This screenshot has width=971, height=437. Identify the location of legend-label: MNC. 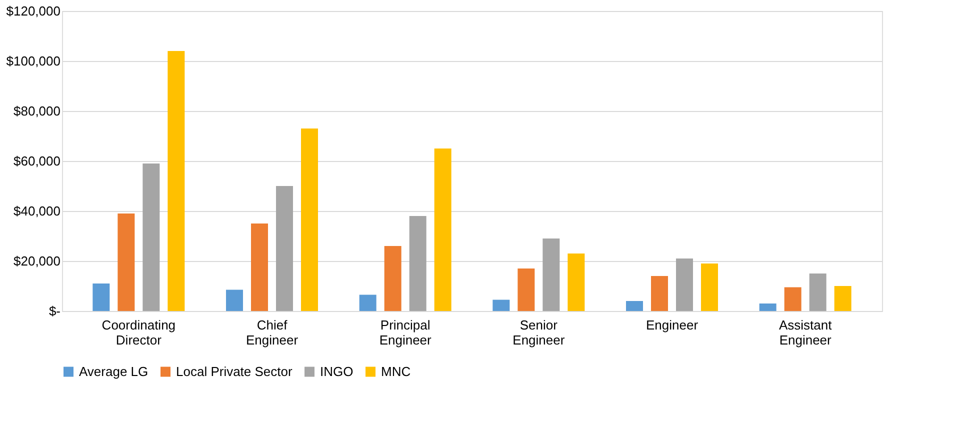
(396, 371).